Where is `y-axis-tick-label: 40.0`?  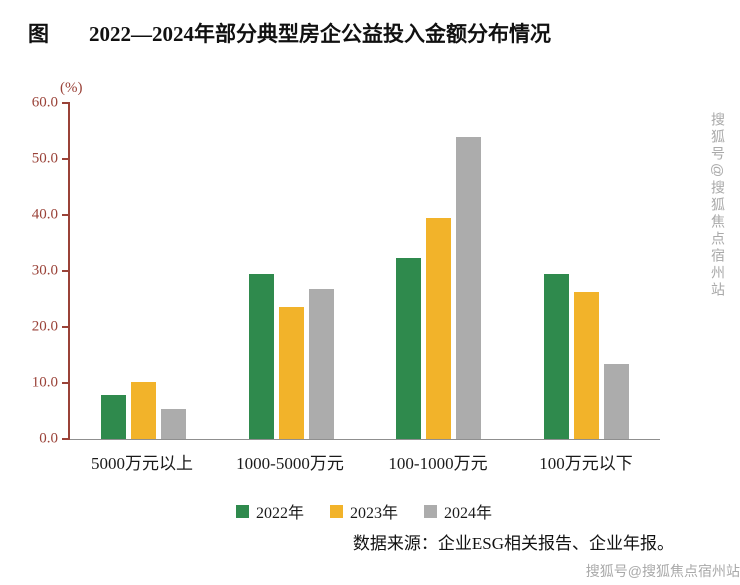 y-axis-tick-label: 40.0 is located at coordinates (44, 214).